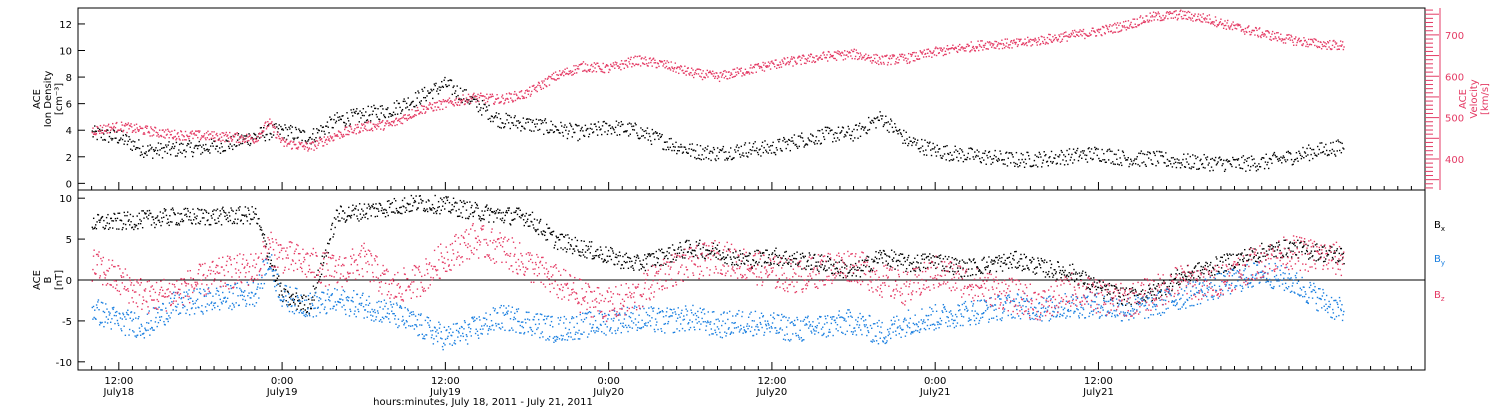  Describe the element at coordinates (65, 52) in the screenshot. I see `density-tick-label: 10` at that location.